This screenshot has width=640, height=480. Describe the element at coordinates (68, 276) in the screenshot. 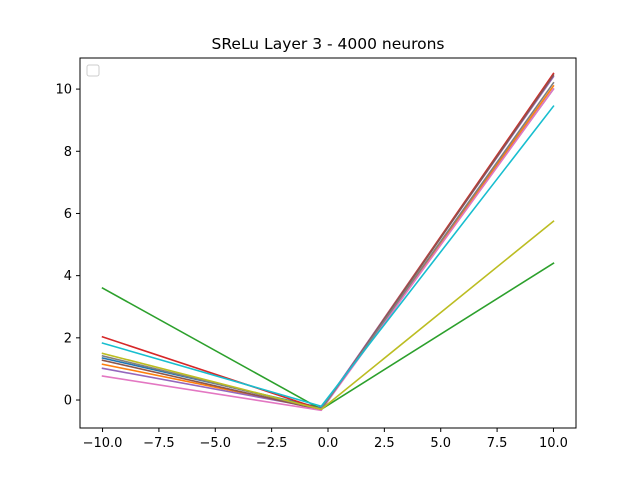

I see `y-tick-label: 4` at that location.